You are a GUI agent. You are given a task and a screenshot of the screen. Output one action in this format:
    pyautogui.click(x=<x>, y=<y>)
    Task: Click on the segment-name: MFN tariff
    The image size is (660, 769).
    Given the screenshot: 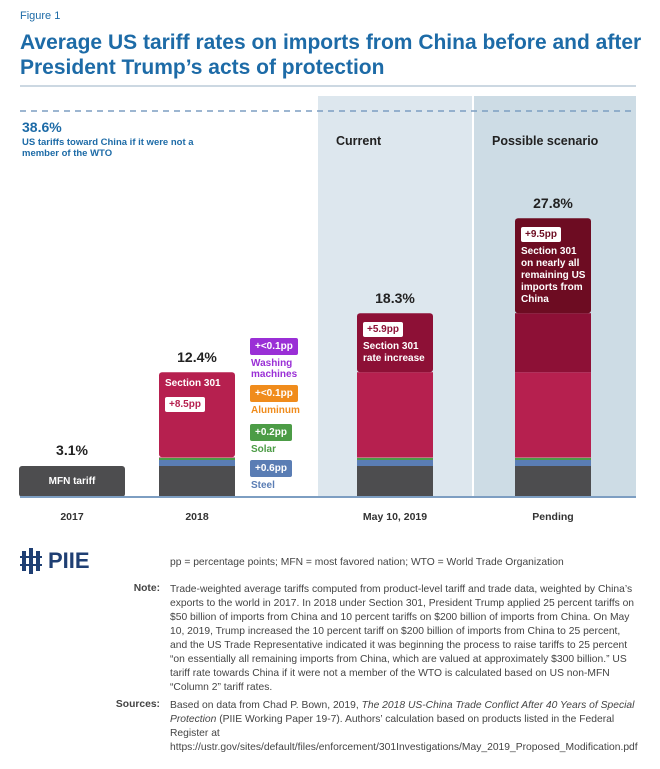 What is the action you would take?
    pyautogui.click(x=72, y=481)
    